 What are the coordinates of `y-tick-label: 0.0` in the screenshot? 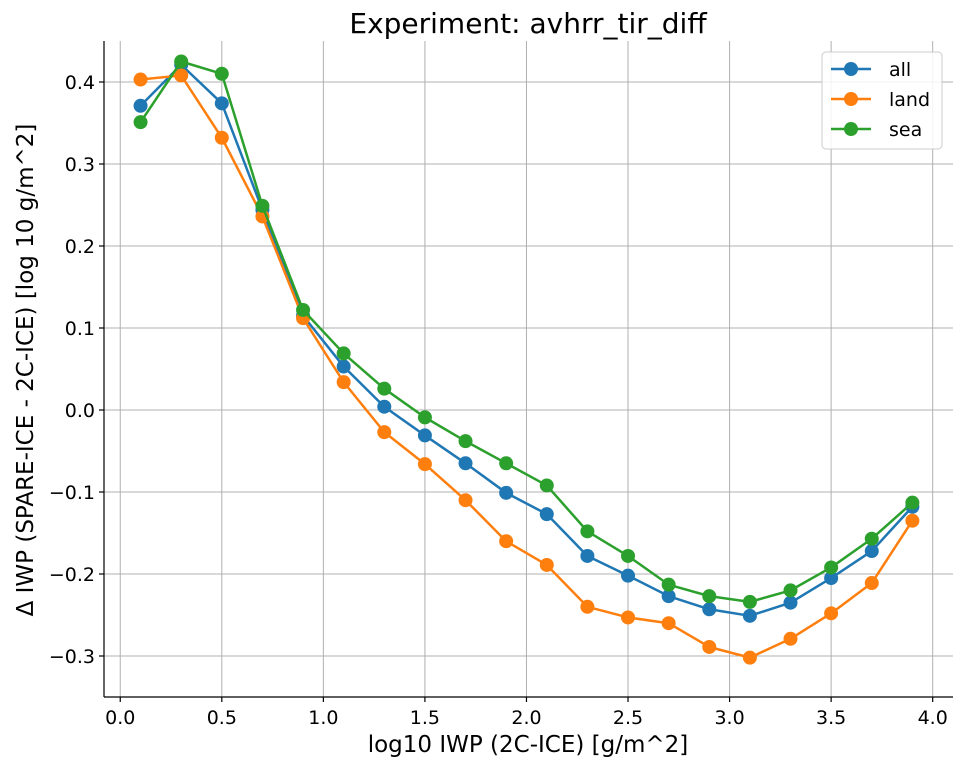 It's located at (80, 411).